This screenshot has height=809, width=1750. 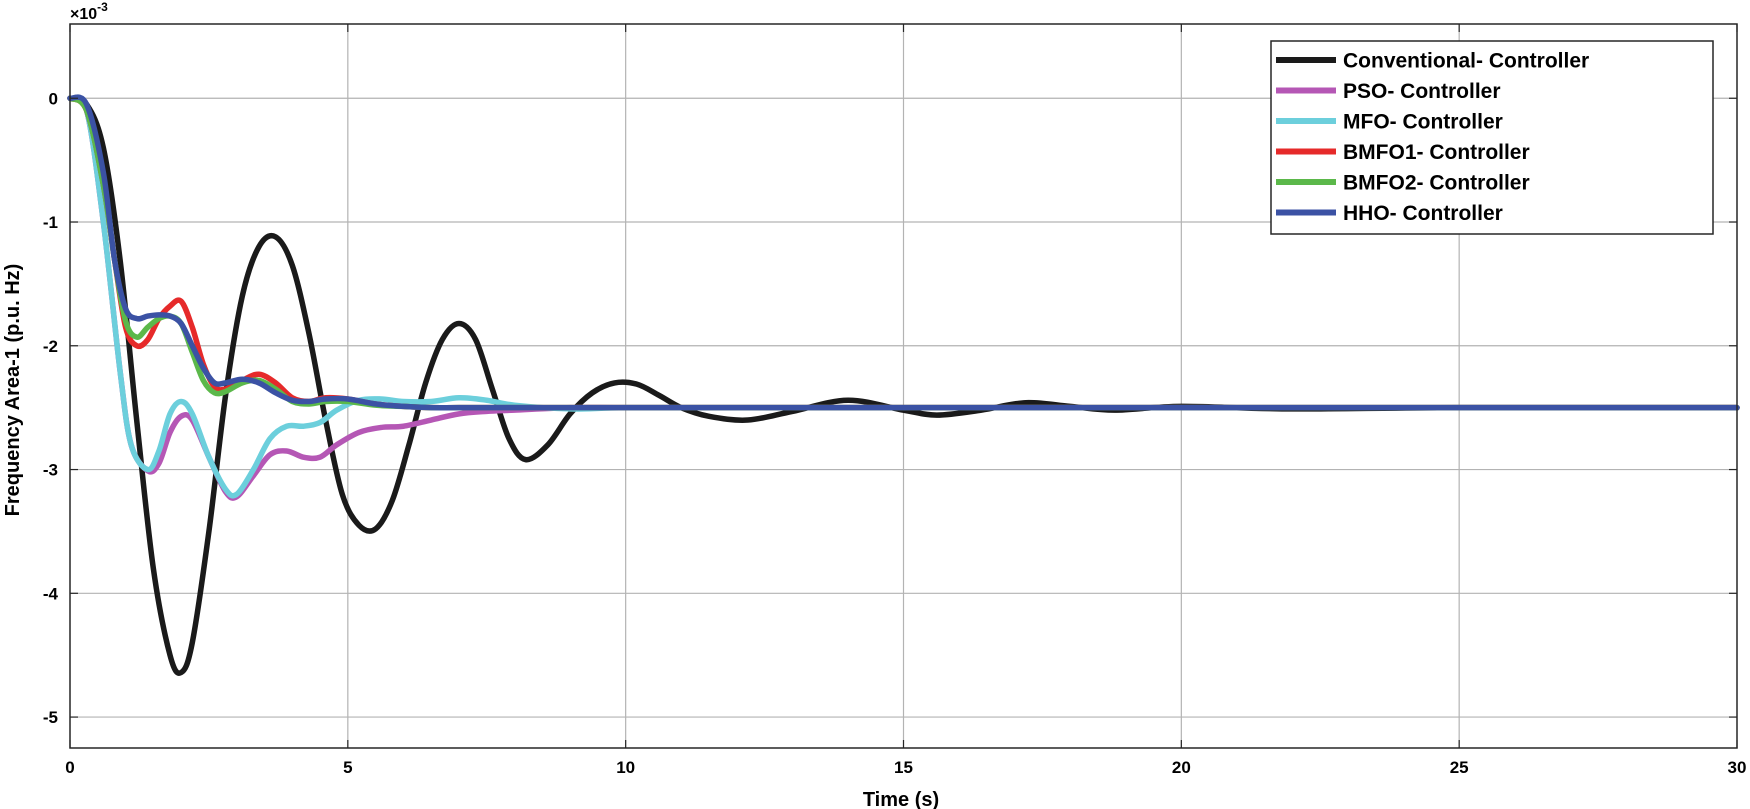 I want to click on x-tick-label: 0, so click(x=69, y=767).